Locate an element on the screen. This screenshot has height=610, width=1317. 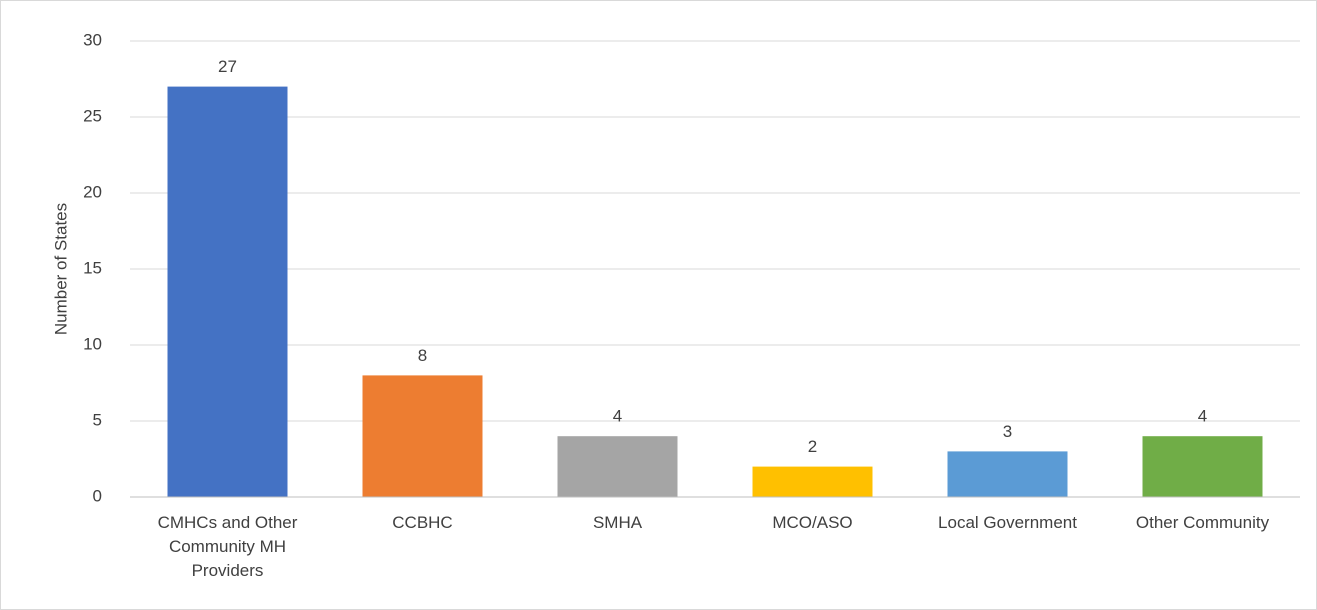
y-tick-label: 0 is located at coordinates (97, 495).